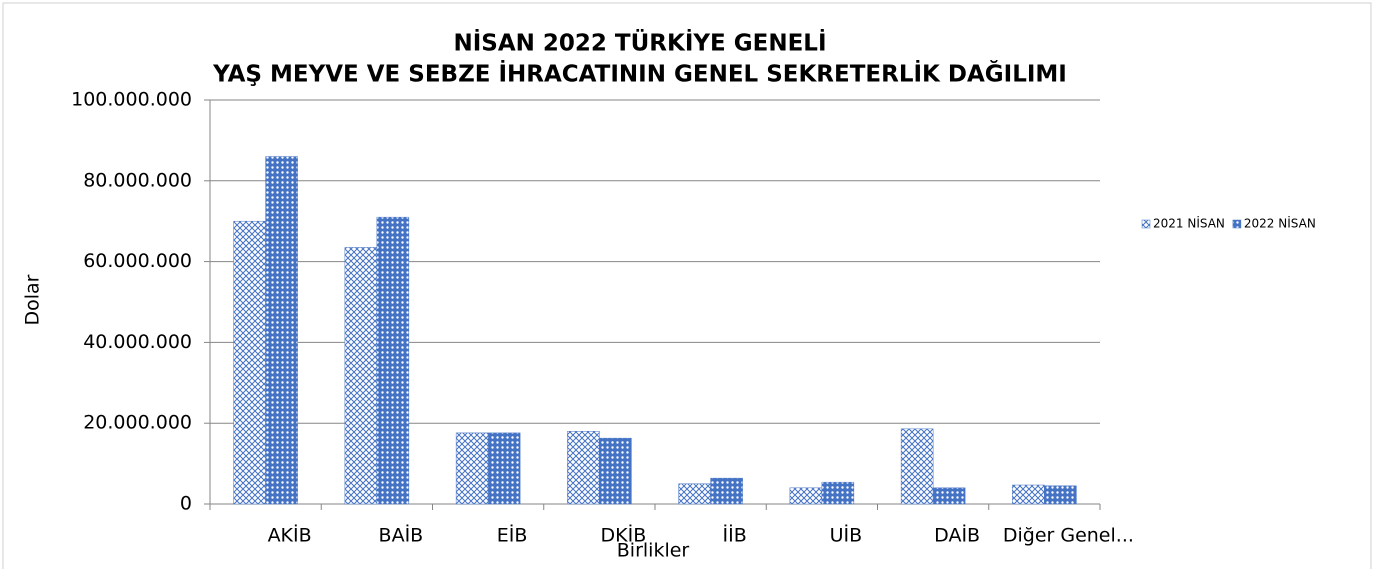 The height and width of the screenshot is (569, 1374). I want to click on y-axis-title: Dolar, so click(33, 299).